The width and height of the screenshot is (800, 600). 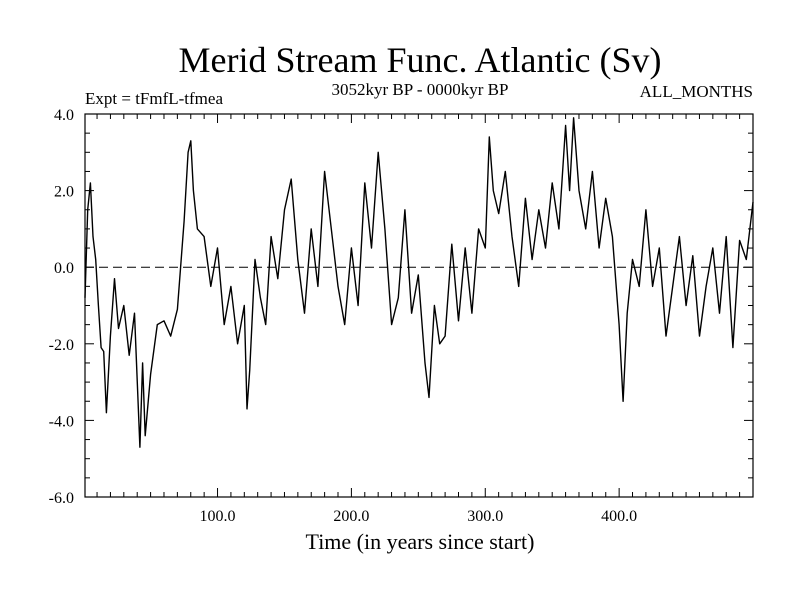 I want to click on y-tick-label: 4.0, so click(x=64, y=115).